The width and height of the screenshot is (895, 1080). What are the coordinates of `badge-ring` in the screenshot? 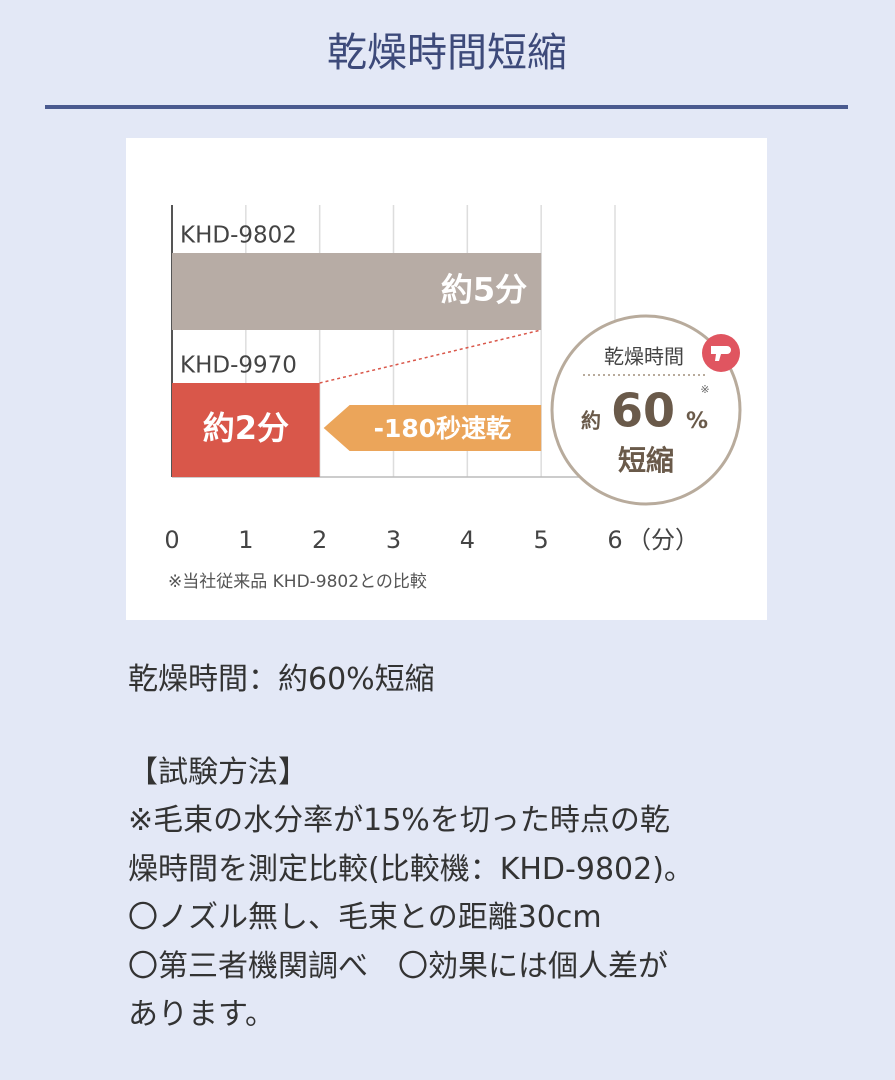 It's located at (646, 410).